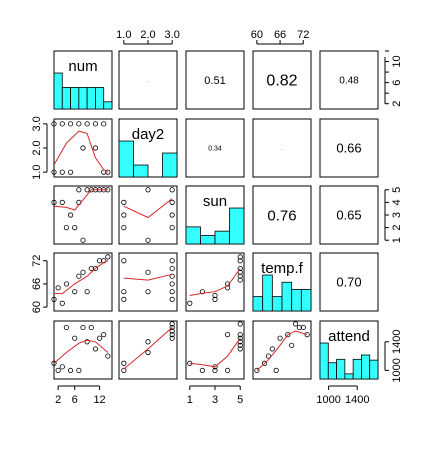  I want to click on panel-frame-r1-c2, so click(215, 148).